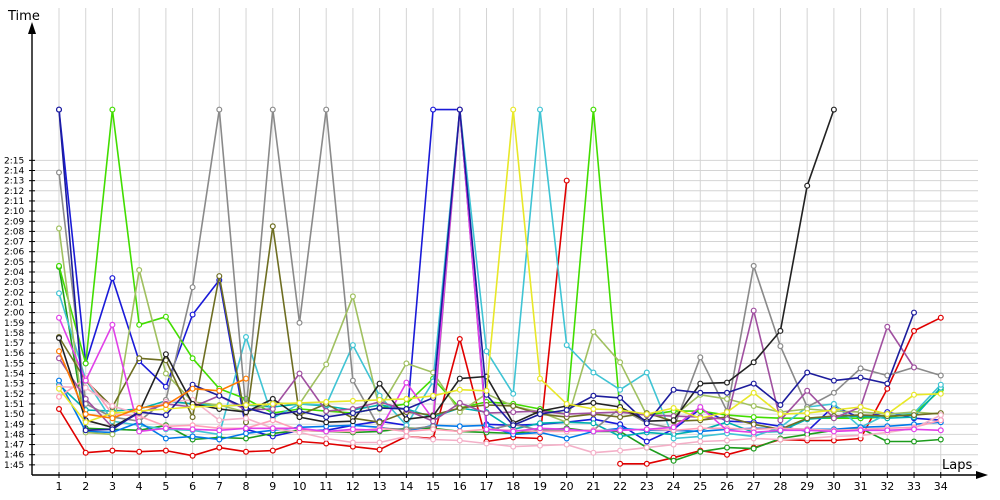 This screenshot has height=500, width=1000. I want to click on y-tick-label: 1:52, so click(14, 395).